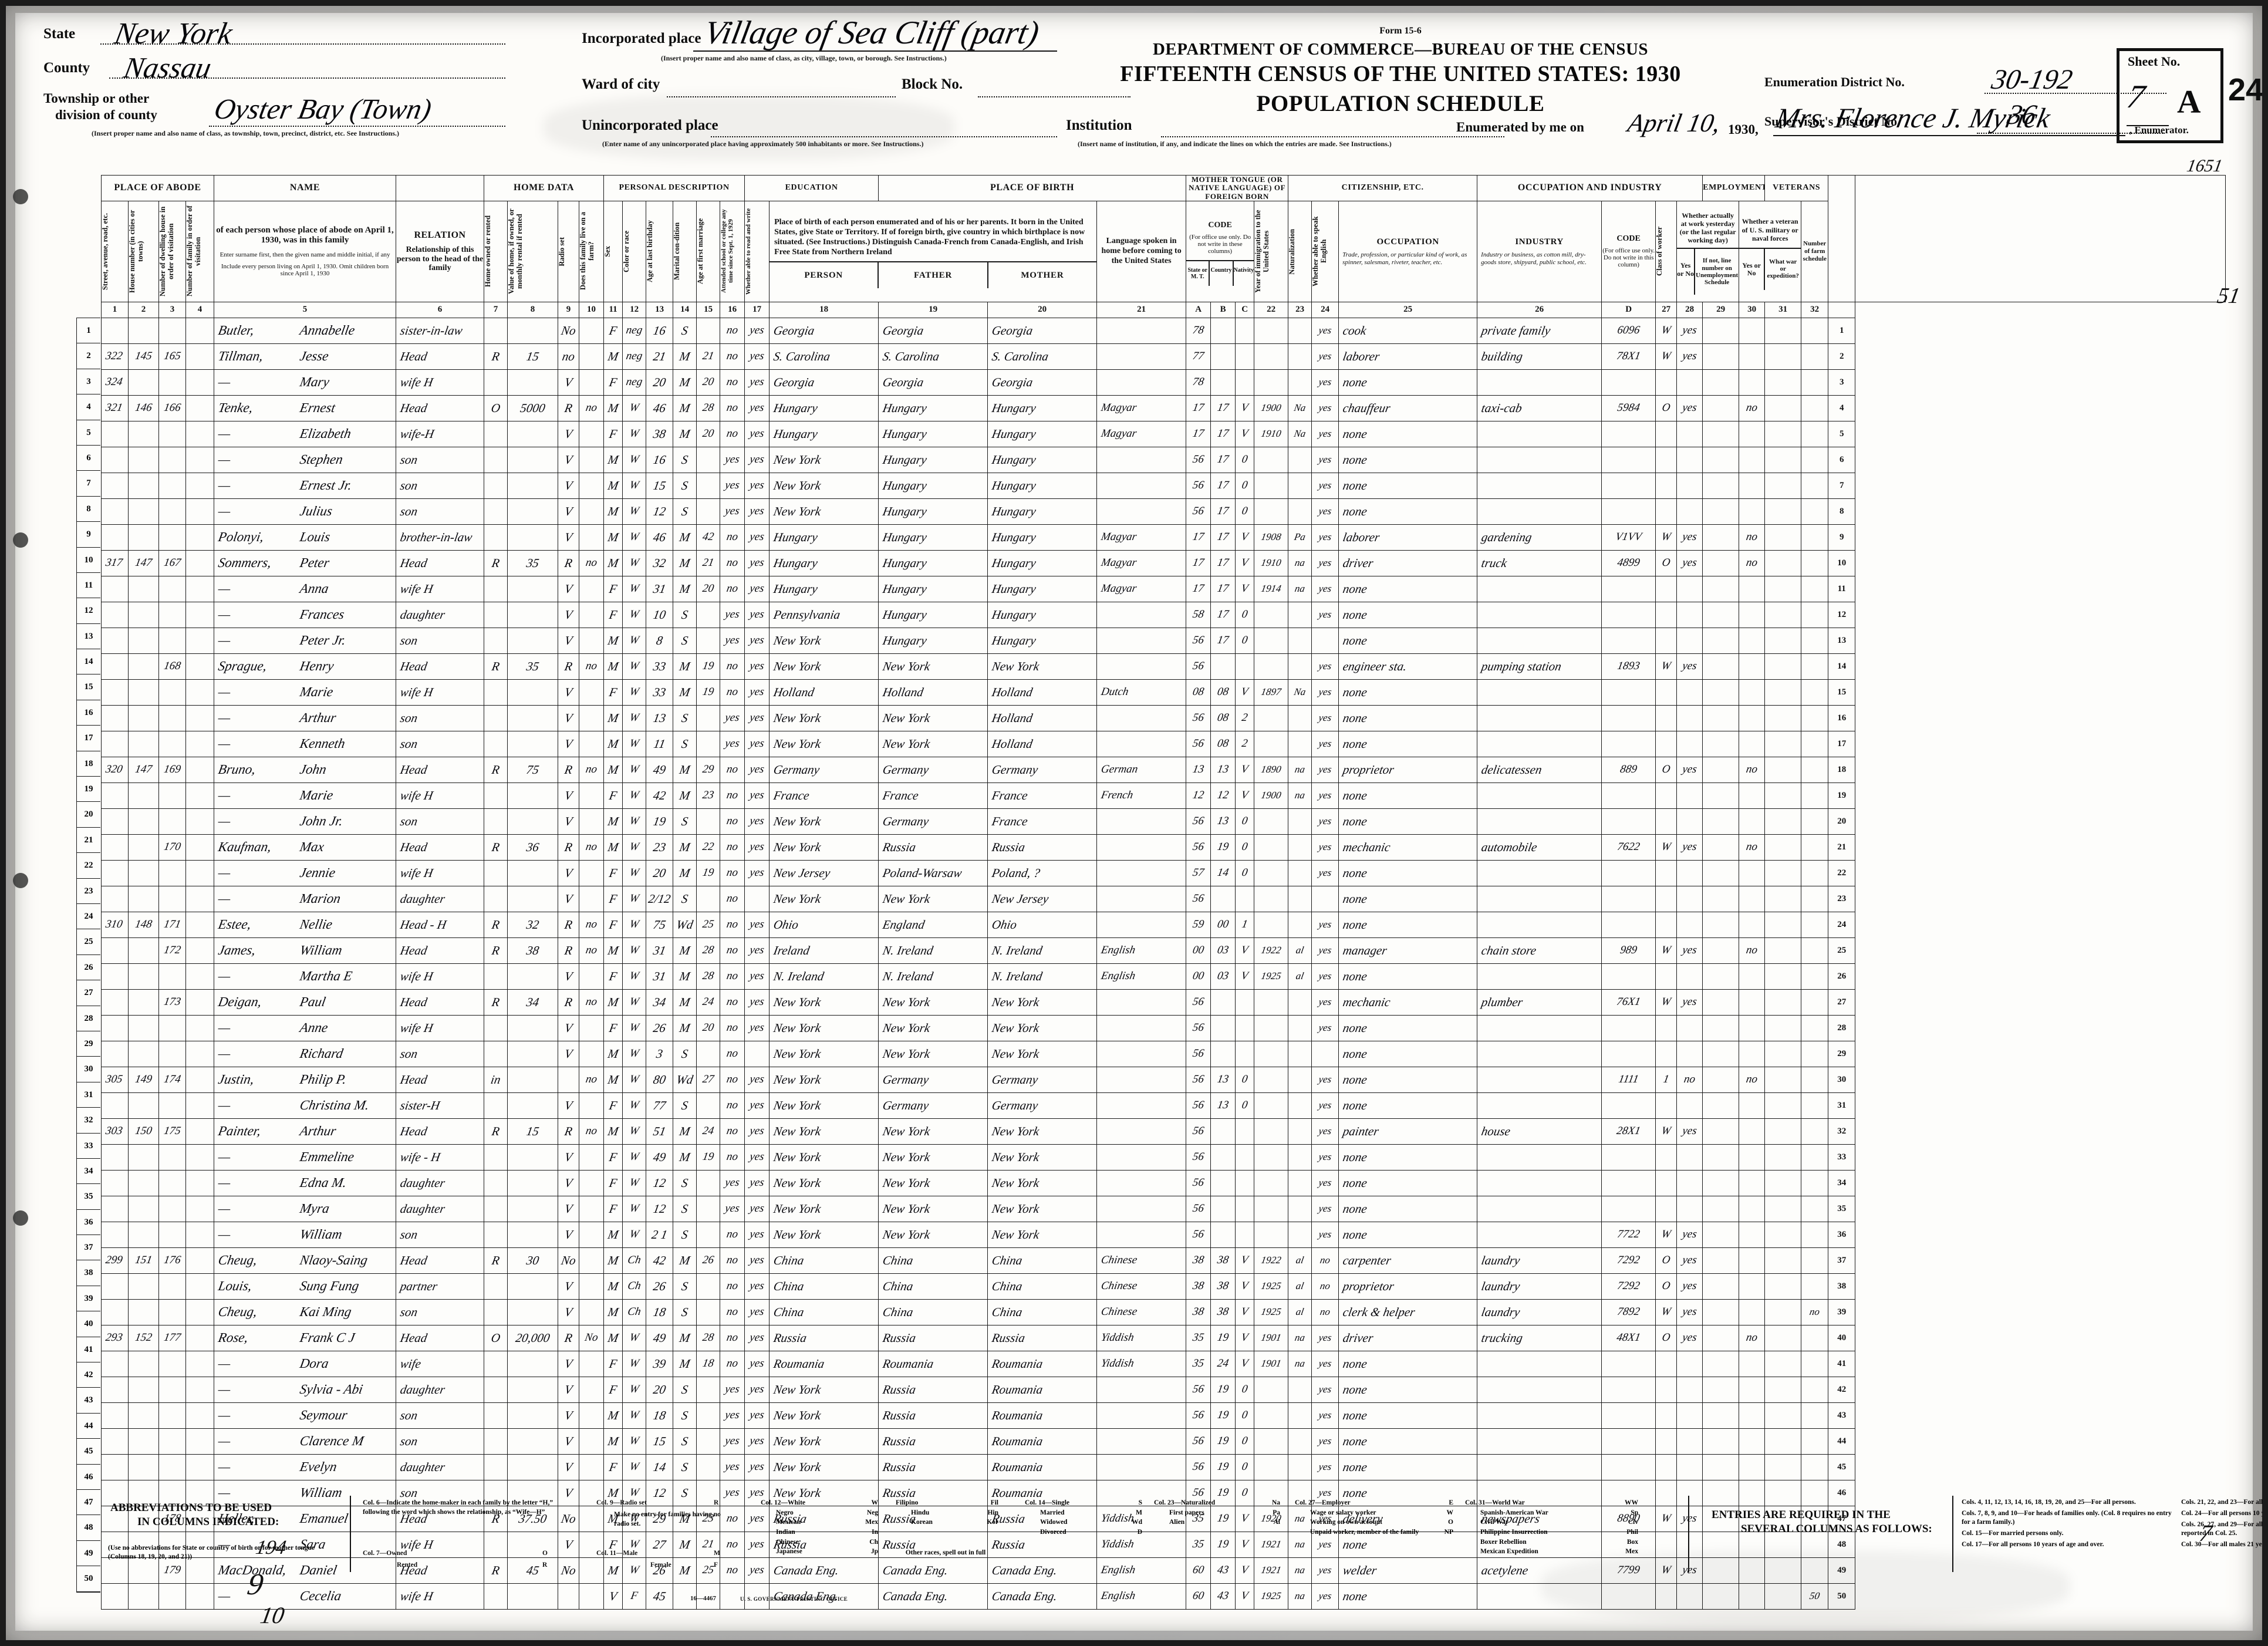 This screenshot has width=2268, height=1646. What do you see at coordinates (172, 459) in the screenshot?
I see `cell-dwell` at bounding box center [172, 459].